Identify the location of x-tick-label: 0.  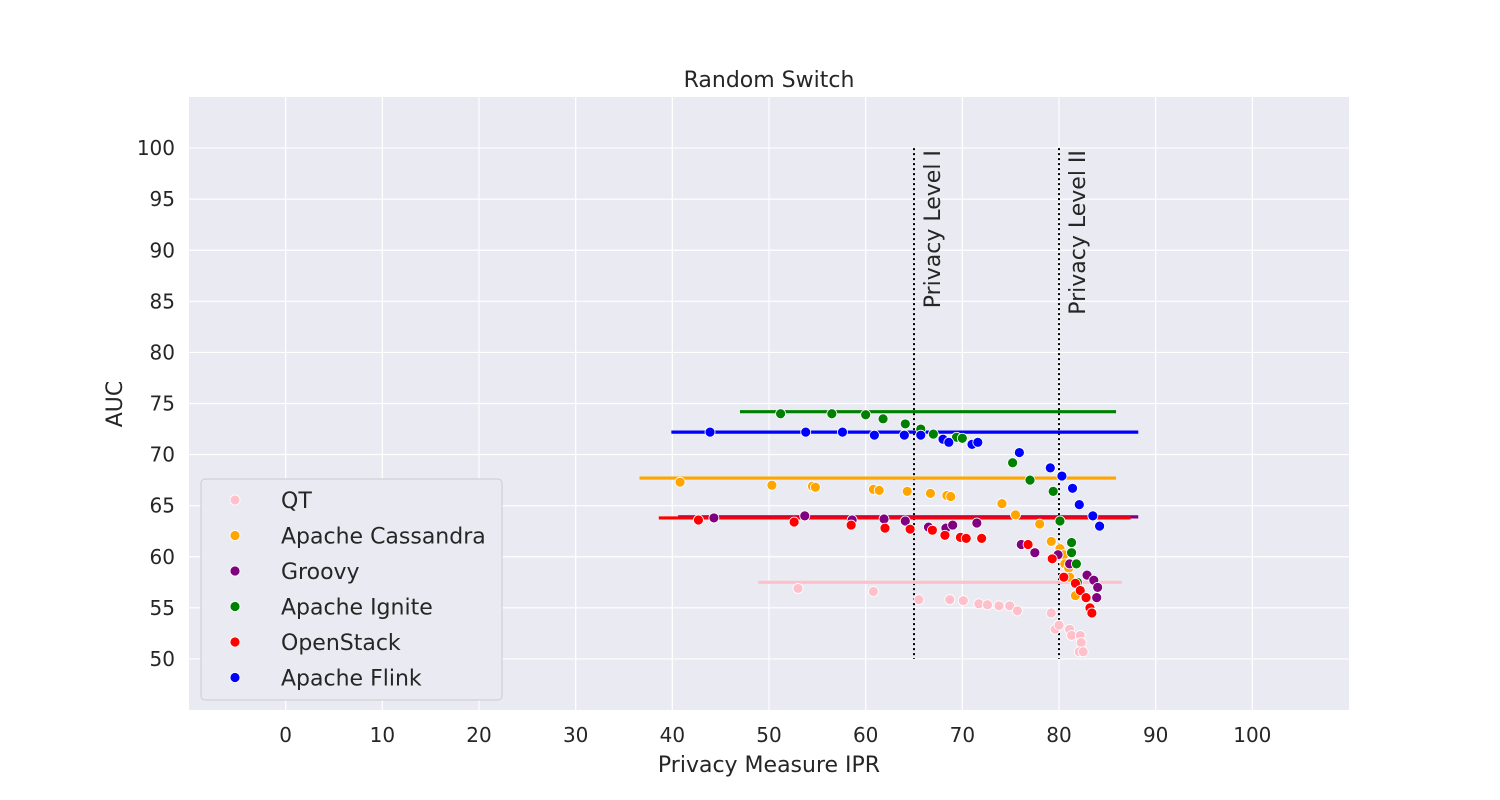
(285, 735).